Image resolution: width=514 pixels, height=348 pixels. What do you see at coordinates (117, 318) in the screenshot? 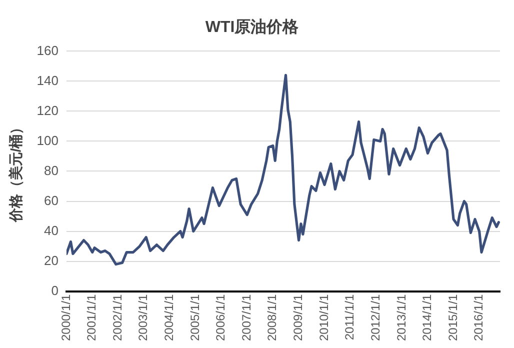
I see `x-tick-label: 2002/1/1` at bounding box center [117, 318].